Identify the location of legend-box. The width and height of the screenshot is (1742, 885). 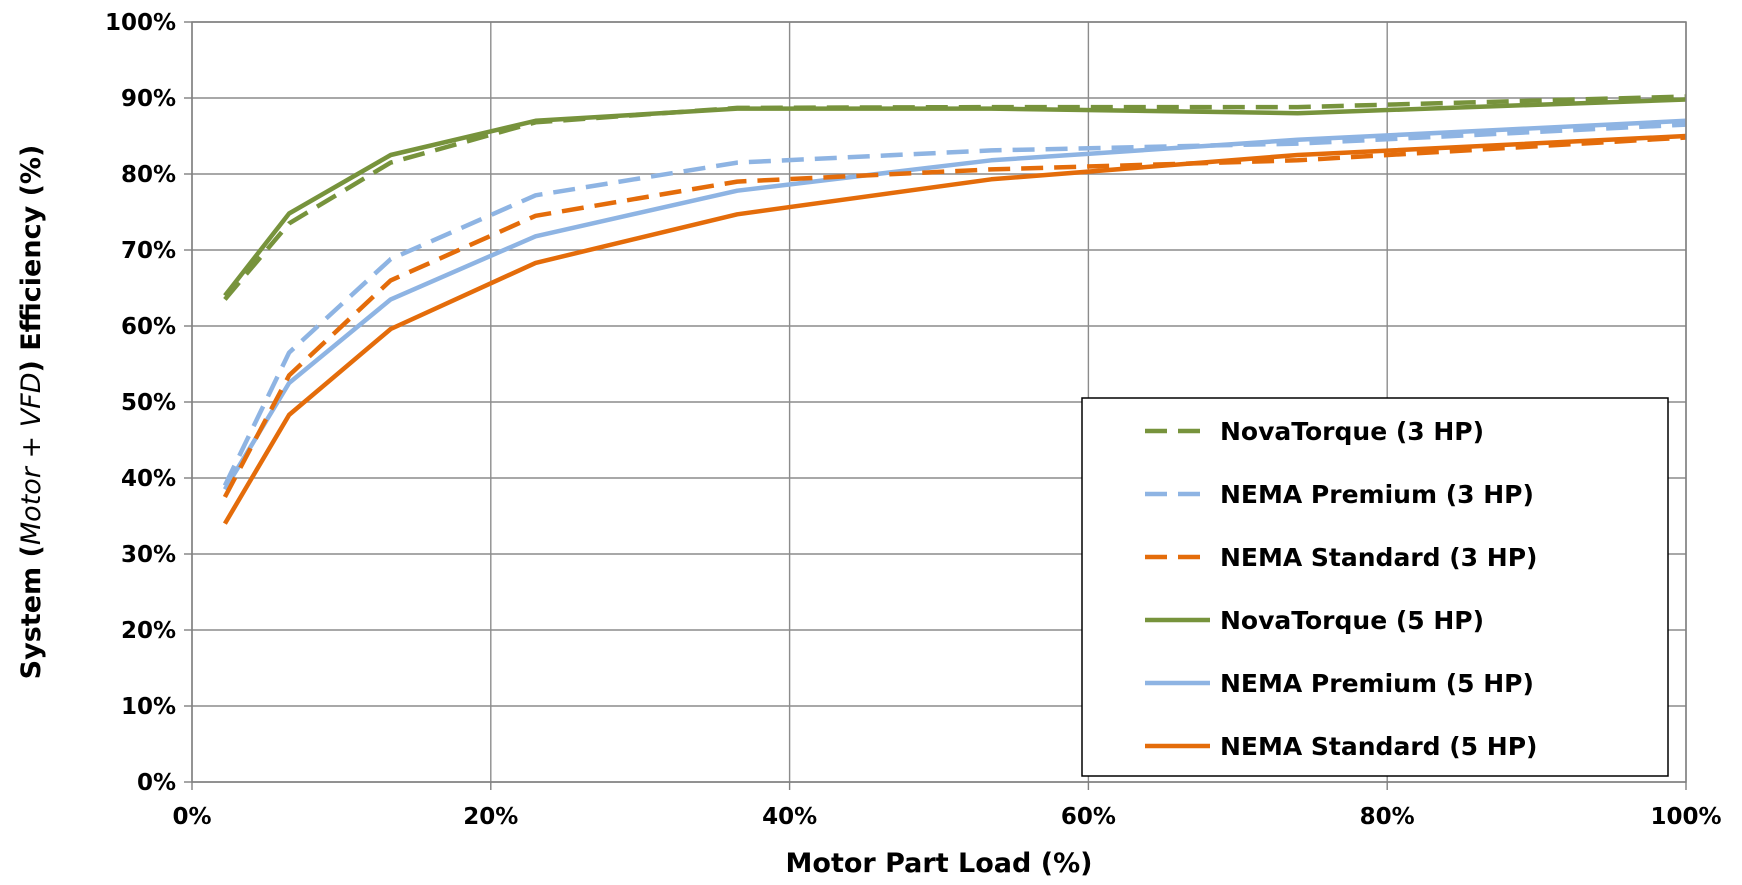
(1375, 587).